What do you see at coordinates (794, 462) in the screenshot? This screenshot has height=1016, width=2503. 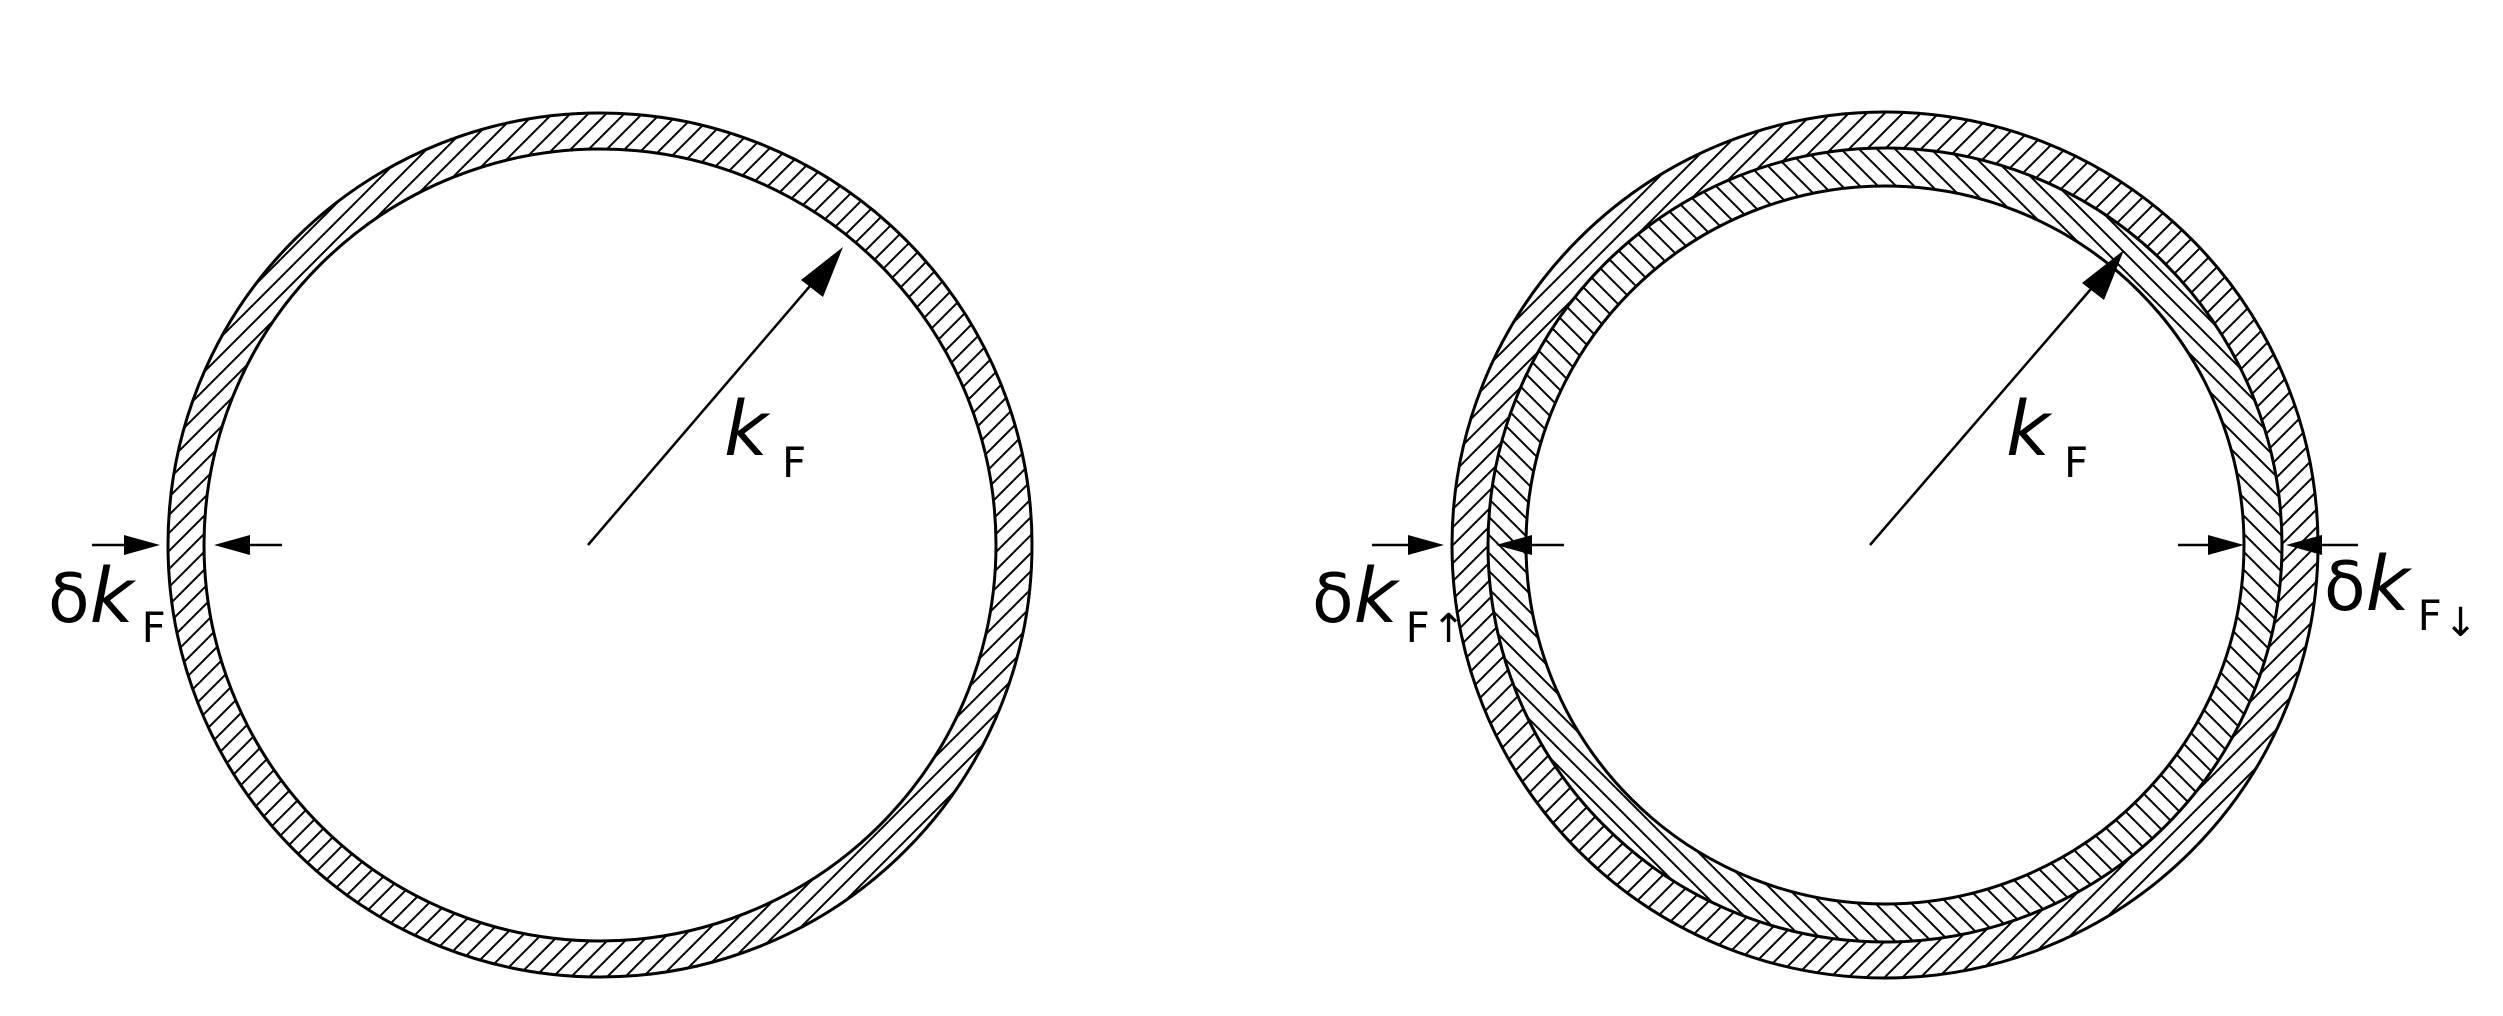 I see `left-radius-subscript: F` at bounding box center [794, 462].